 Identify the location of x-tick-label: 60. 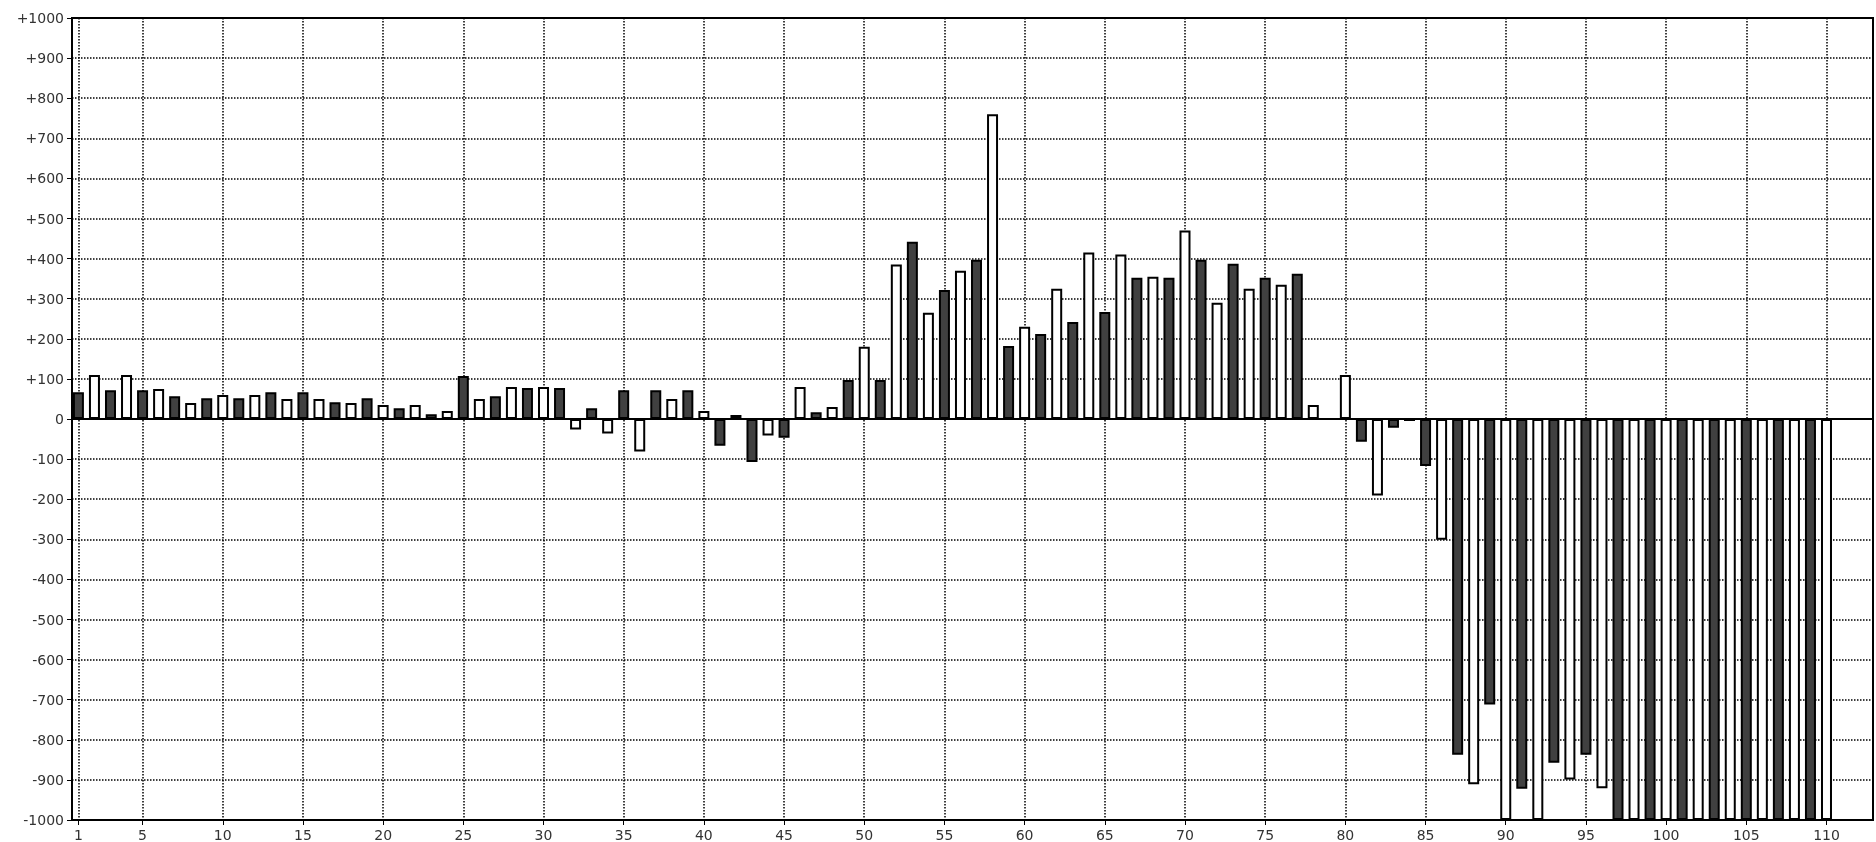
(1024, 834).